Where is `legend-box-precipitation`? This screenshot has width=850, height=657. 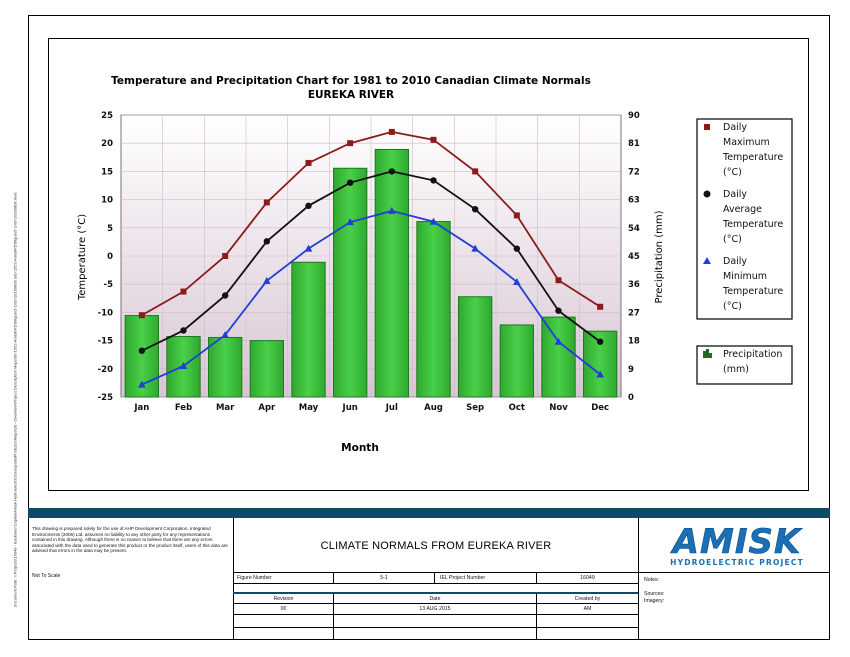
legend-box-precipitation is located at coordinates (744, 365).